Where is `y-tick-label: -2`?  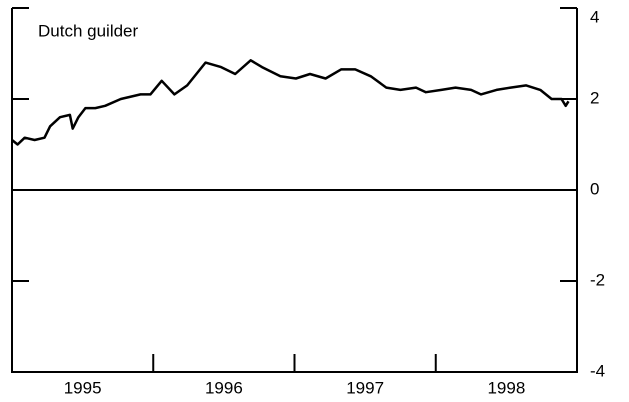 y-tick-label: -2 is located at coordinates (597, 279).